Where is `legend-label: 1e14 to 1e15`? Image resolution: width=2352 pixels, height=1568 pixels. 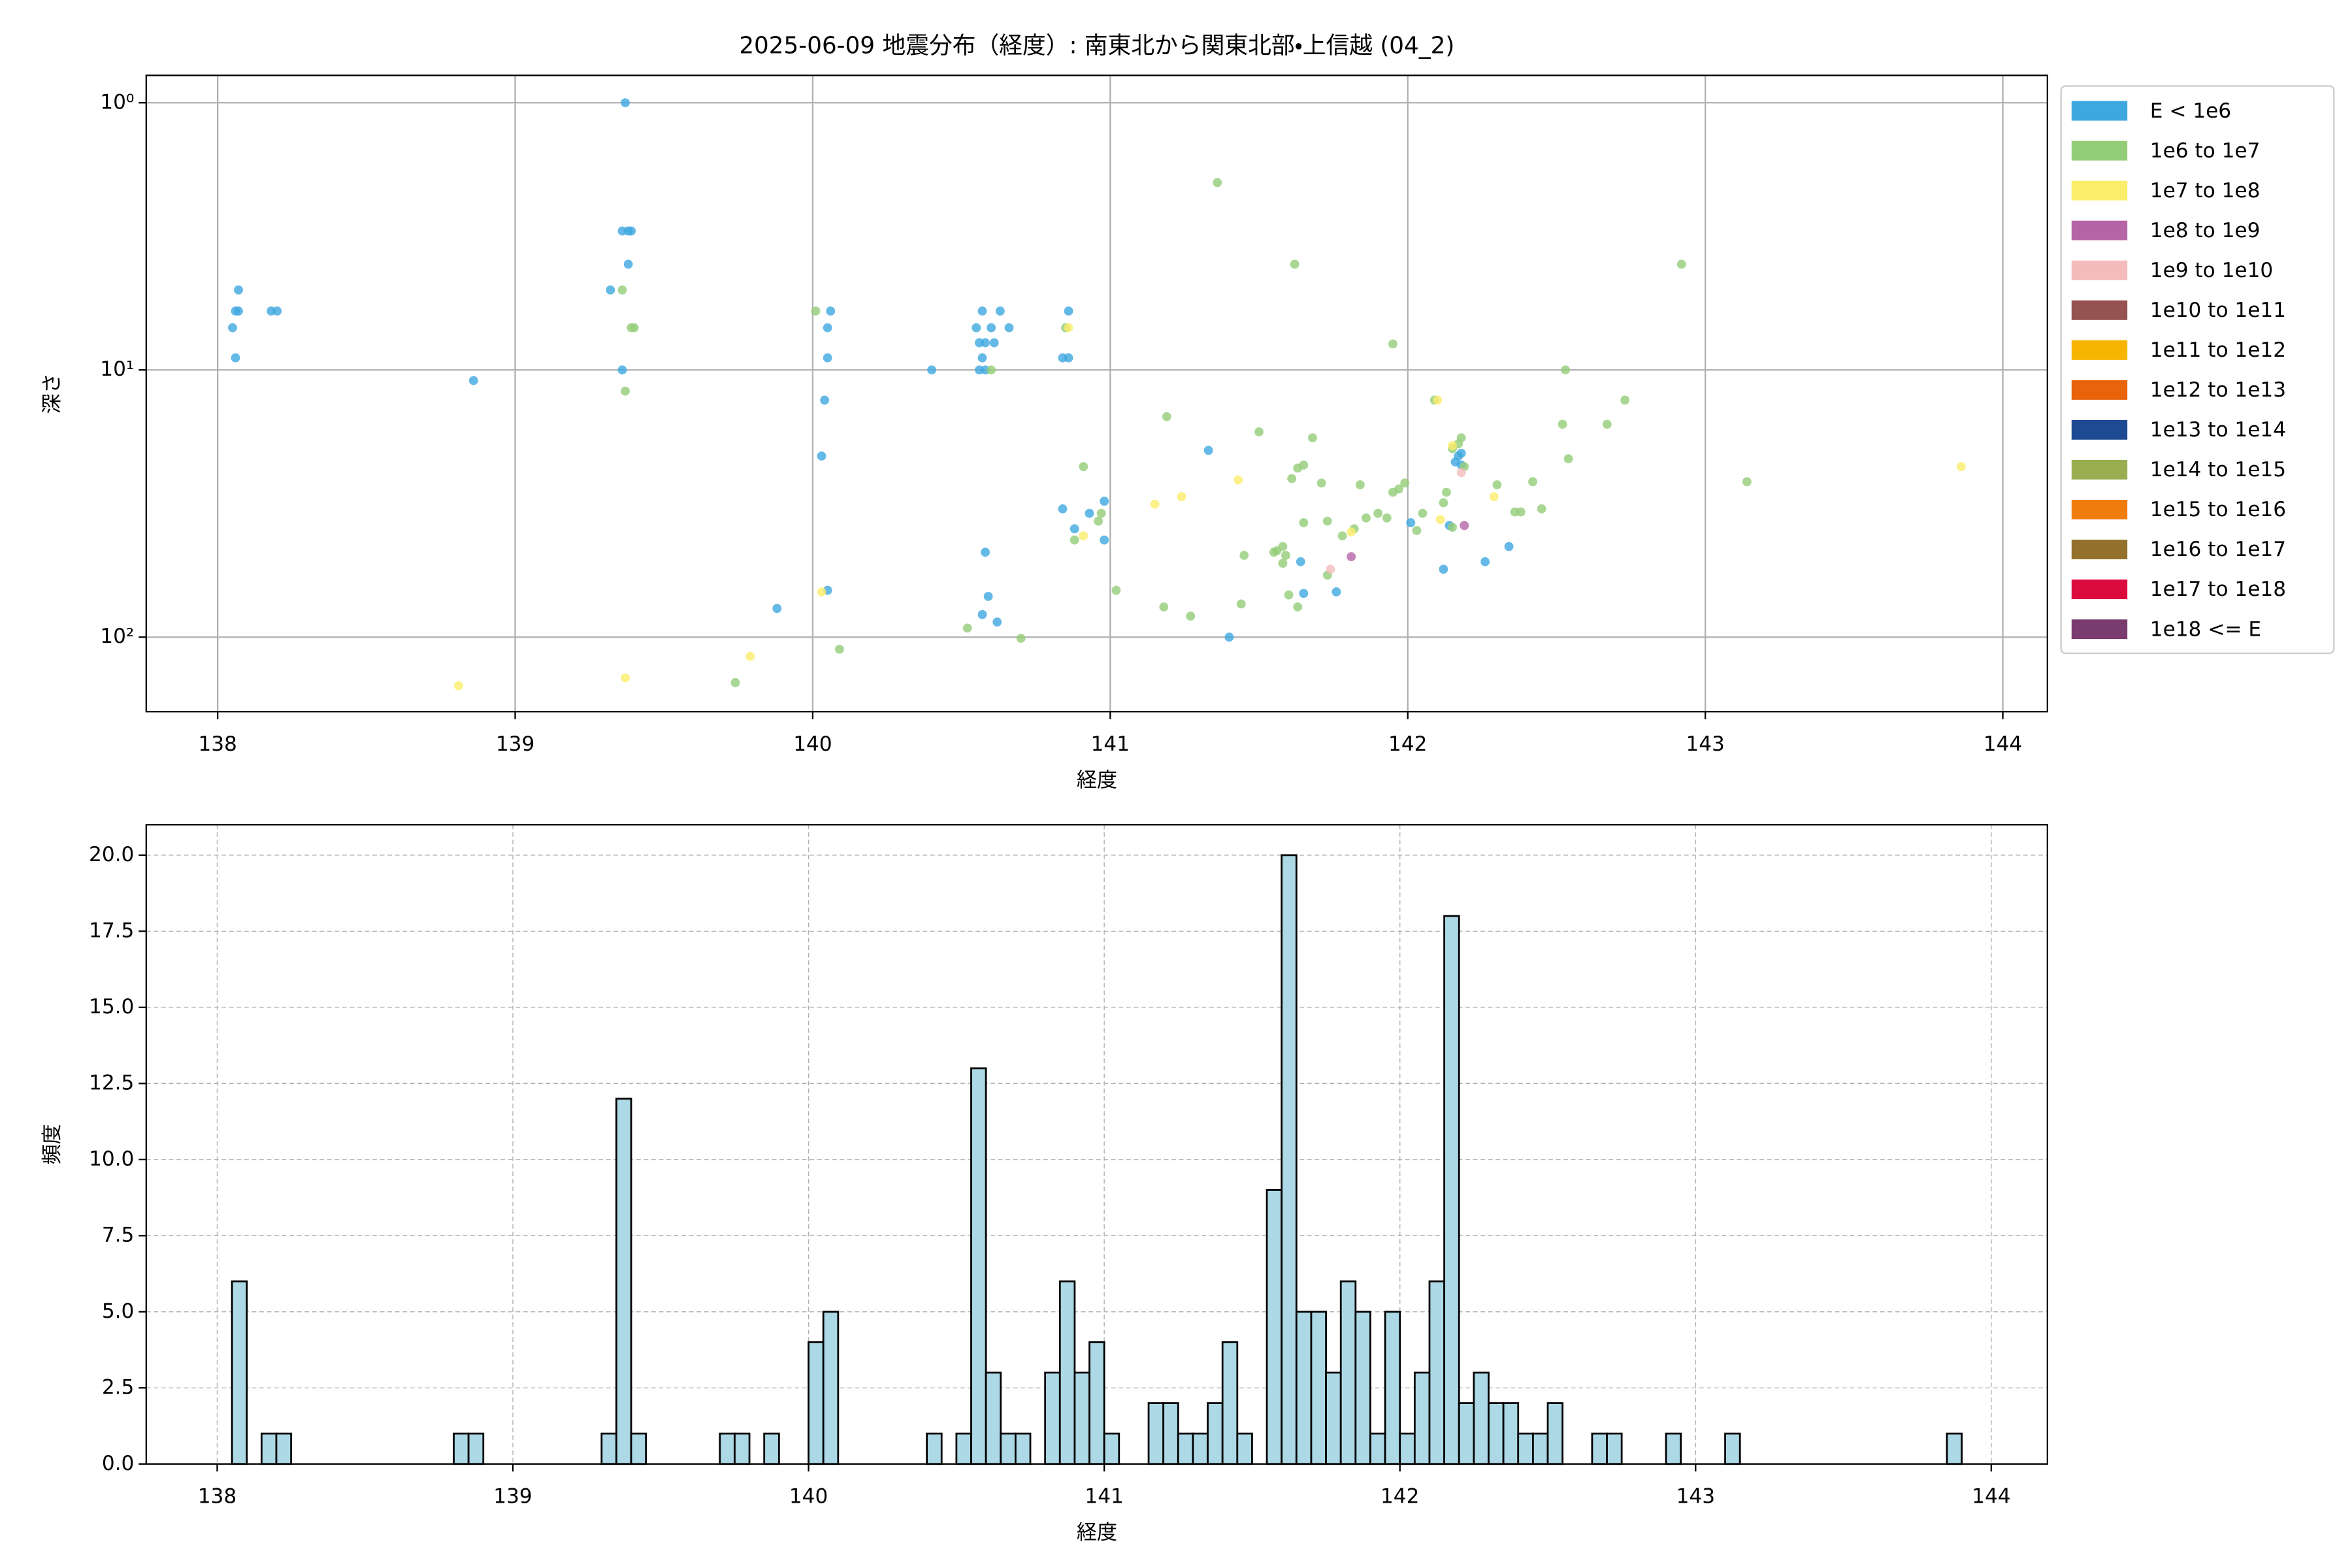 legend-label: 1e14 to 1e15 is located at coordinates (2218, 470).